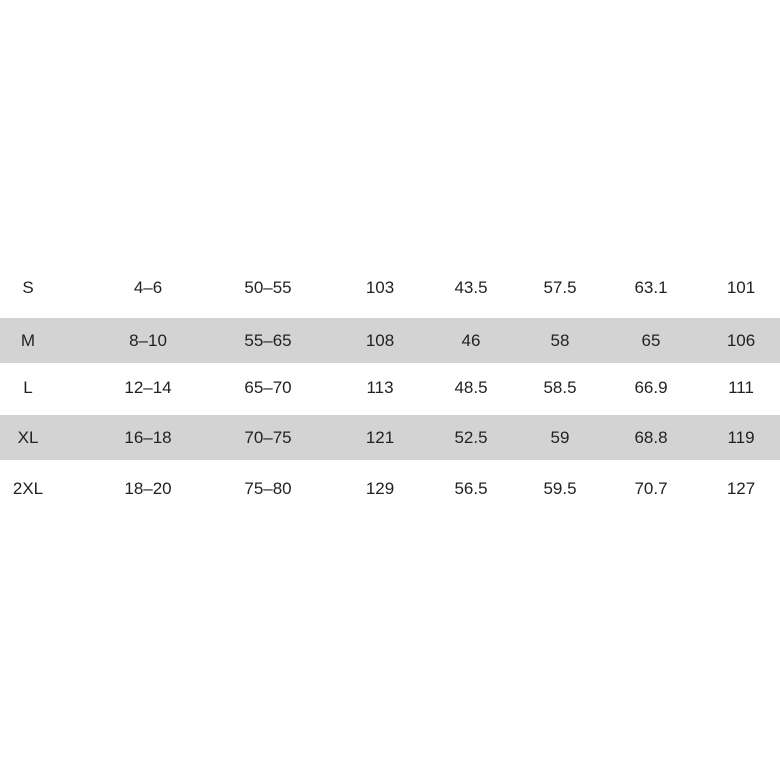 The height and width of the screenshot is (780, 780). What do you see at coordinates (471, 287) in the screenshot?
I see `table-cell: 43.5` at bounding box center [471, 287].